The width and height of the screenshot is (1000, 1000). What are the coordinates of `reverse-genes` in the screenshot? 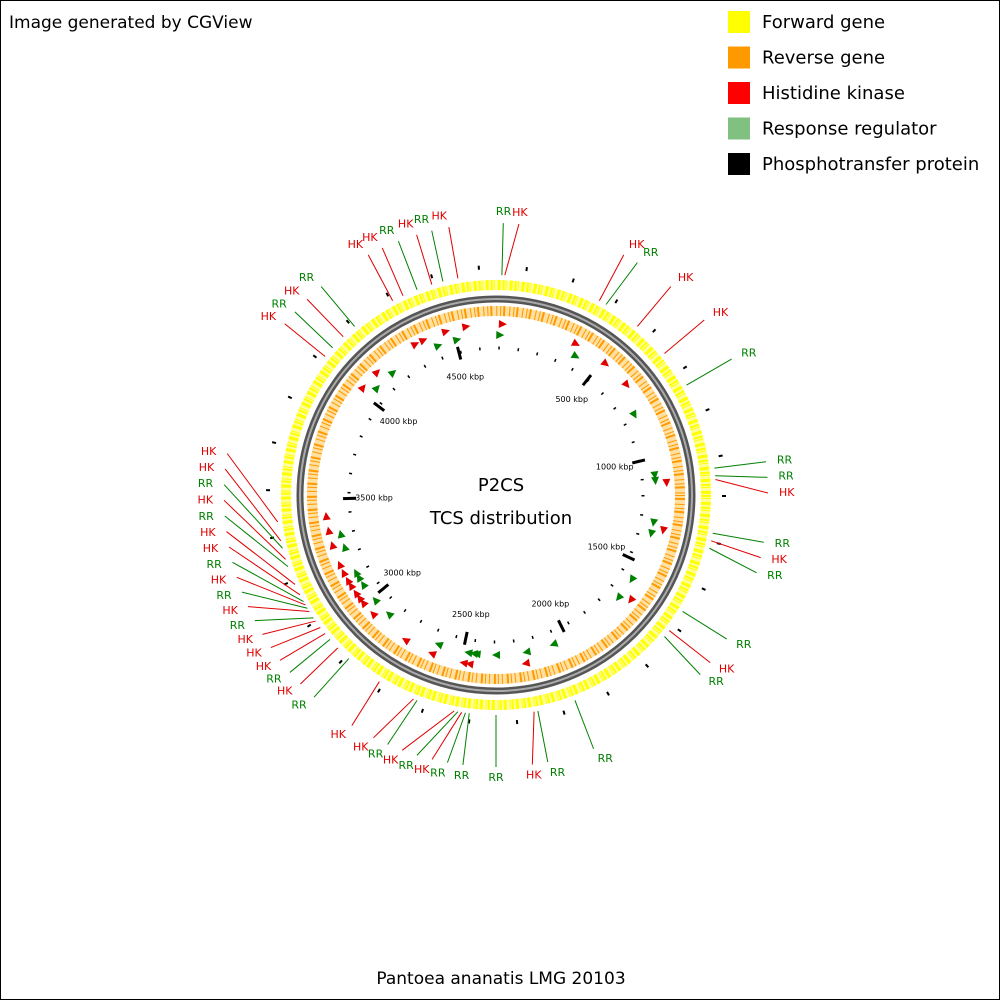 It's located at (496, 495).